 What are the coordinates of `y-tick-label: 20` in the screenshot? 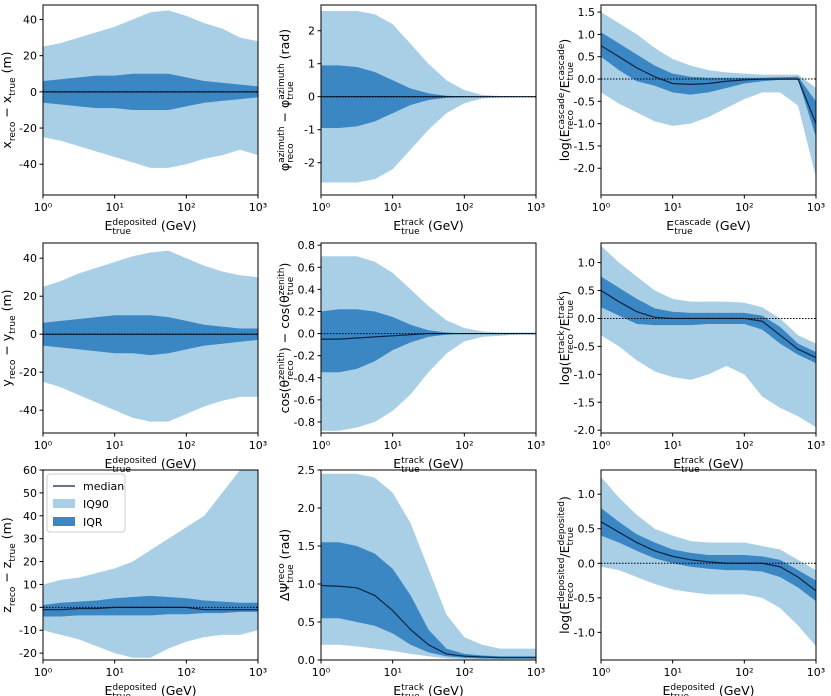 It's located at (30, 296).